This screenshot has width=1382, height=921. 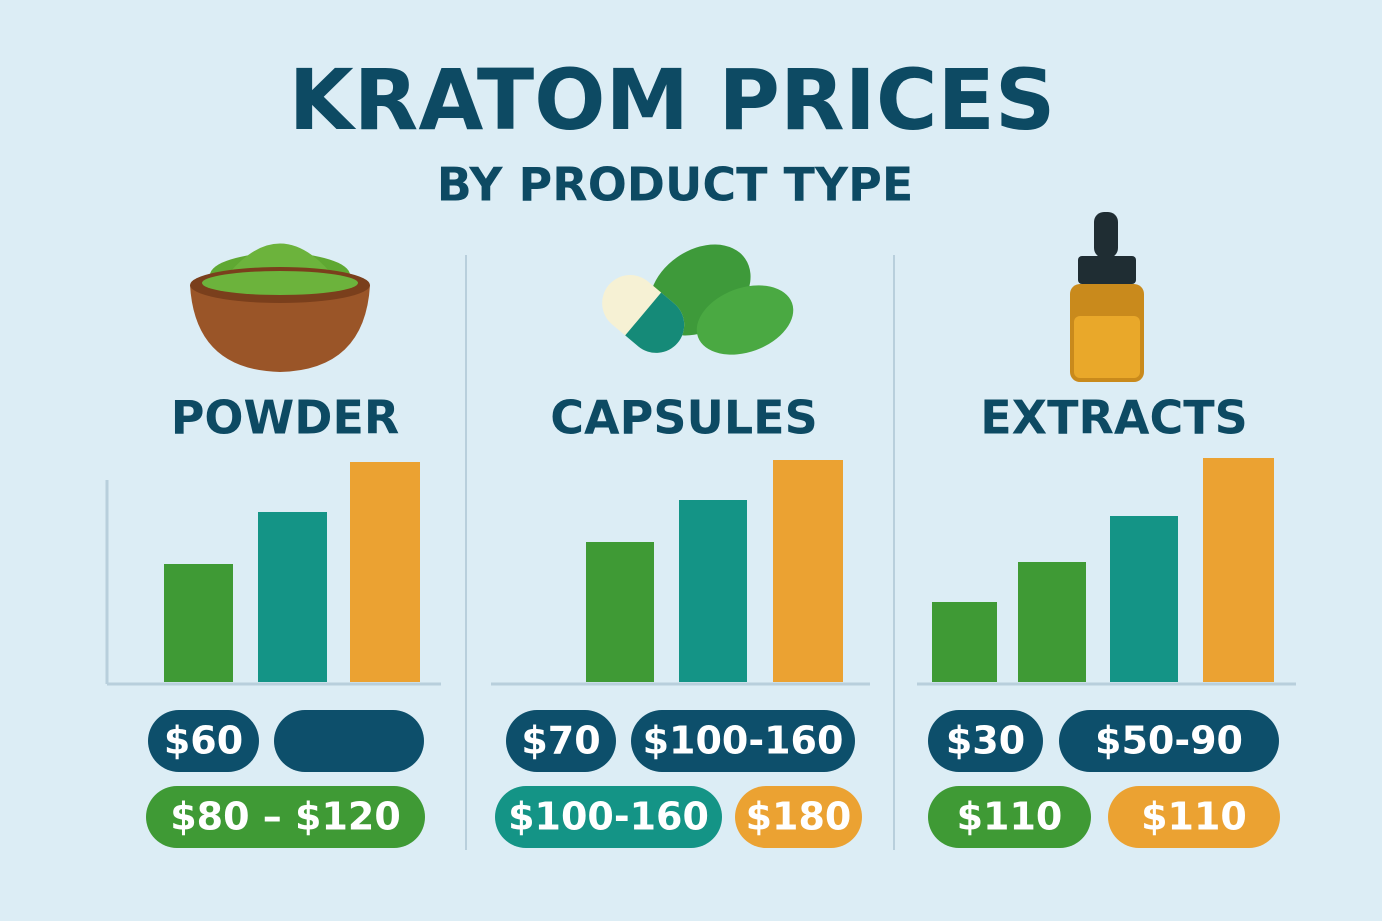 I want to click on title: KRATOM PRICES, so click(x=672, y=100).